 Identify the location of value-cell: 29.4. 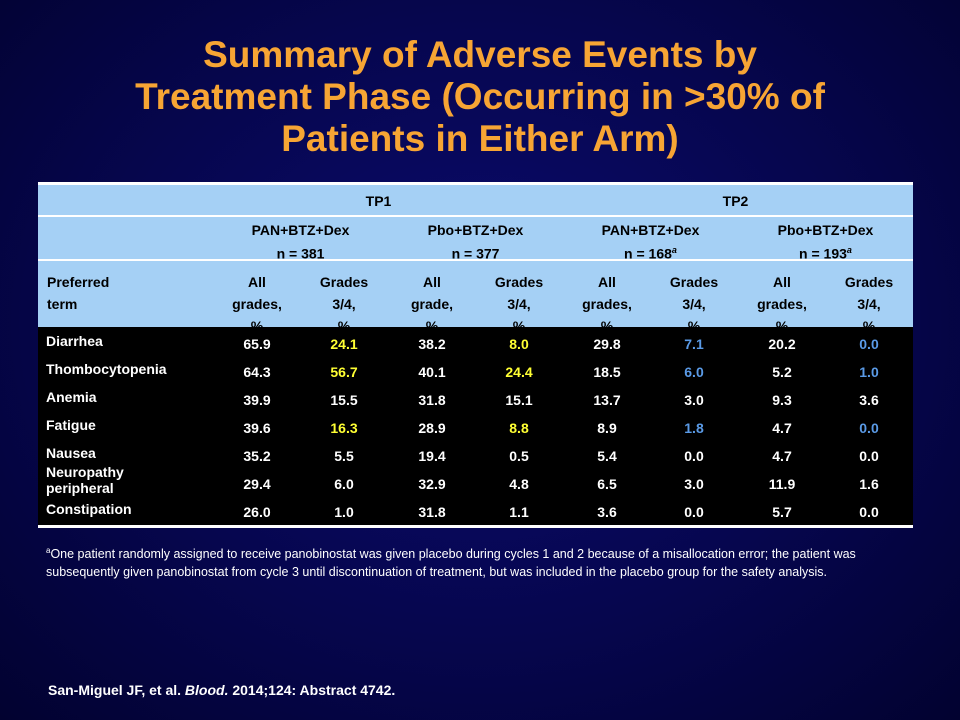
(257, 484).